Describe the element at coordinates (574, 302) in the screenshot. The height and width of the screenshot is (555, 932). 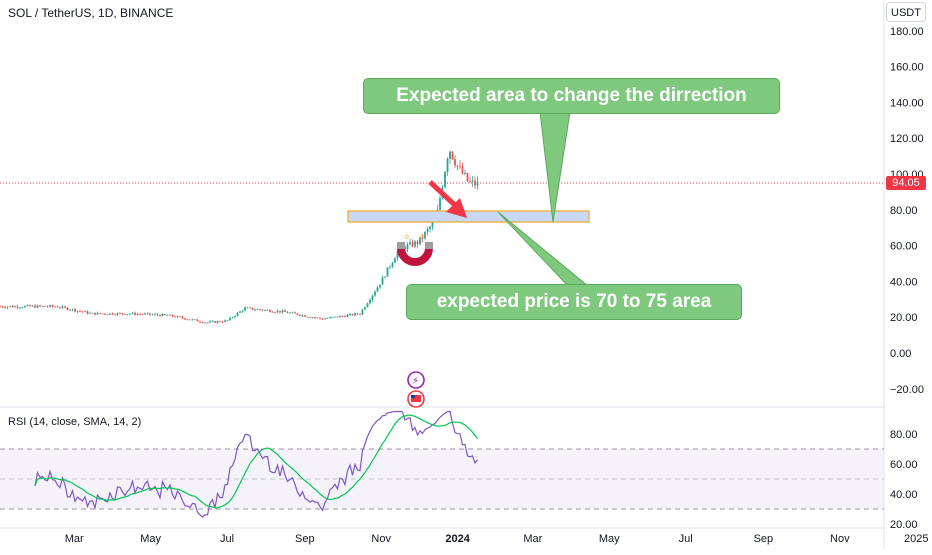
I see `bottom-callout: expected price is 70 to 75 area` at that location.